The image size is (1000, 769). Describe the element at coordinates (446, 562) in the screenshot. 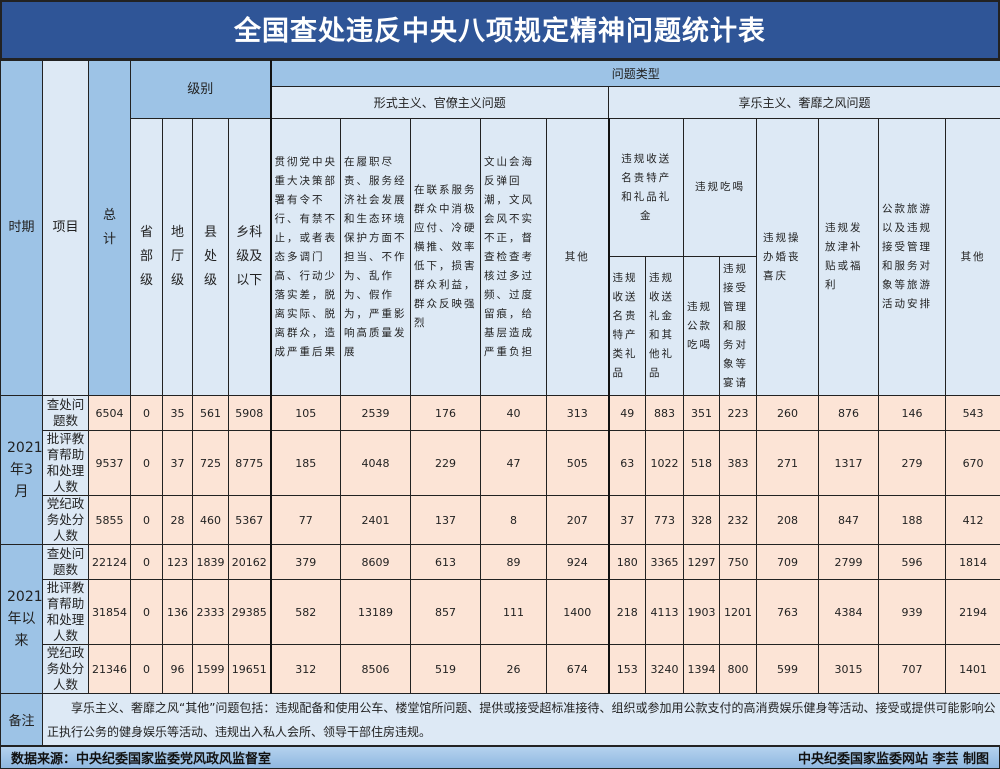

I see `data-cell: 613` at that location.